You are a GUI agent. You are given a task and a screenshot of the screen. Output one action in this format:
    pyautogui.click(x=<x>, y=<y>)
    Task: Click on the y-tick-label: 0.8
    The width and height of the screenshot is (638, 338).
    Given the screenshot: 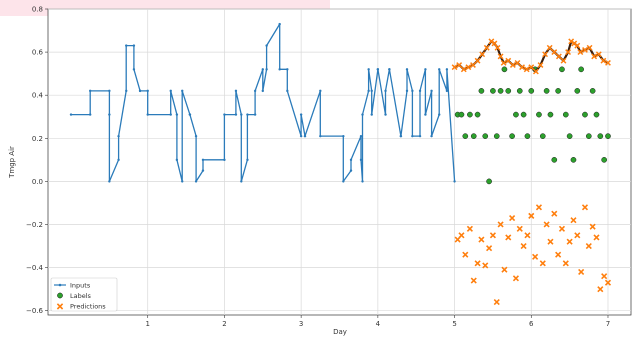 What is the action you would take?
    pyautogui.click(x=37, y=10)
    